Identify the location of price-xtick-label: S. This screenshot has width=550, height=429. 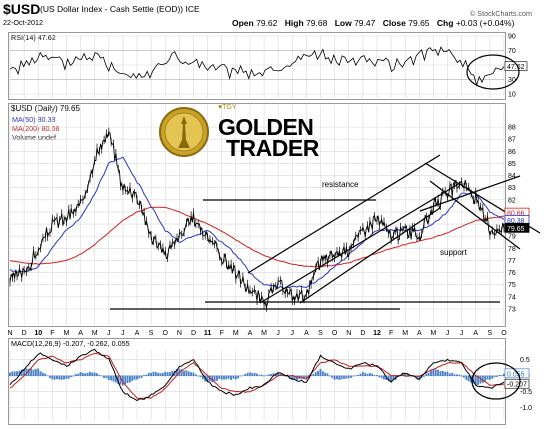
(490, 333).